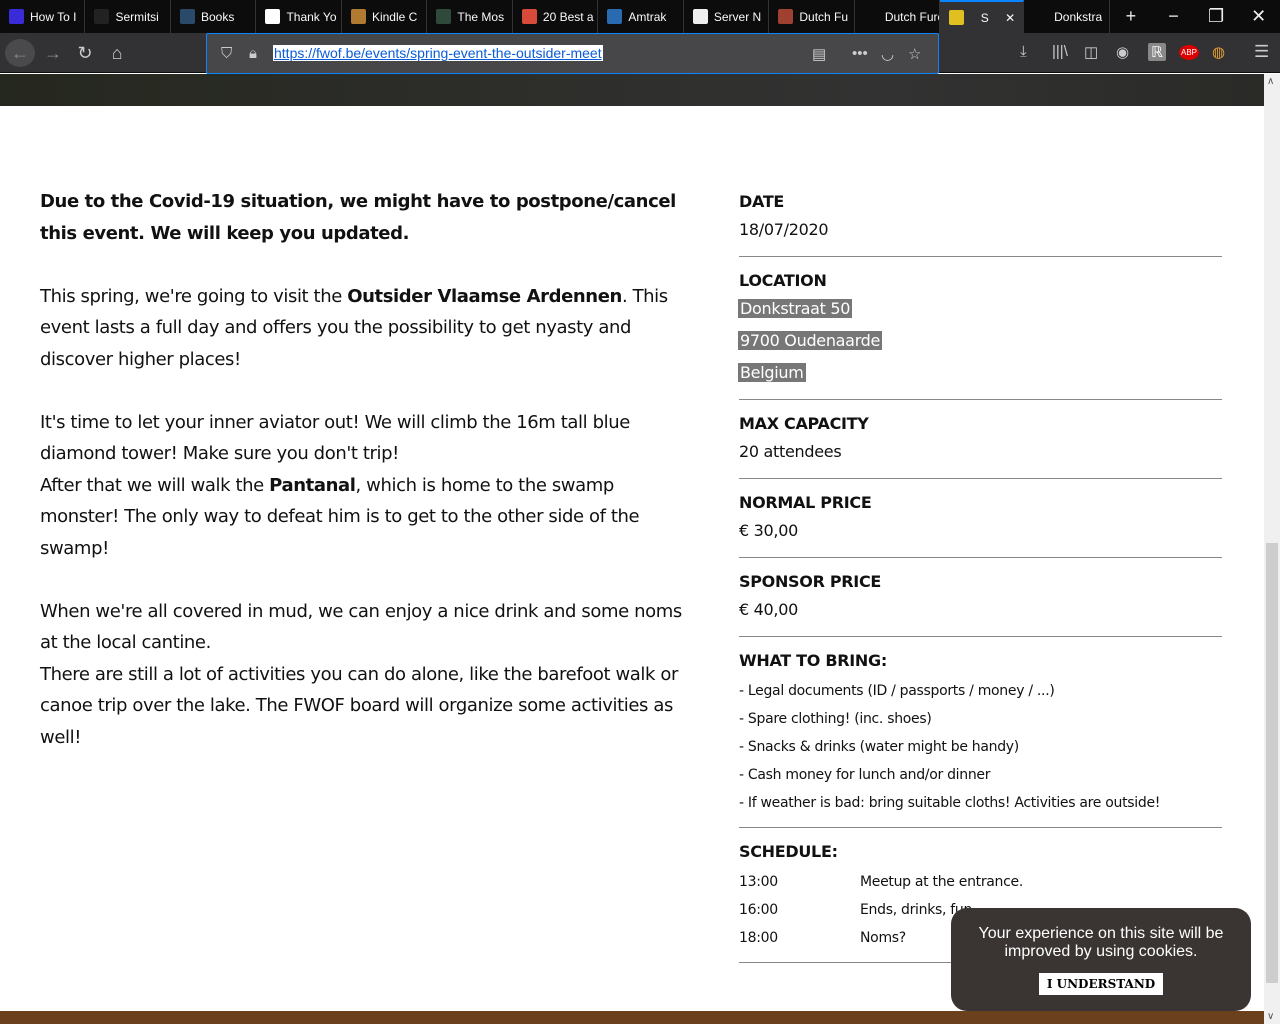 The height and width of the screenshot is (1024, 1280). What do you see at coordinates (137, 16) in the screenshot?
I see `tab-label: Sermitsi` at bounding box center [137, 16].